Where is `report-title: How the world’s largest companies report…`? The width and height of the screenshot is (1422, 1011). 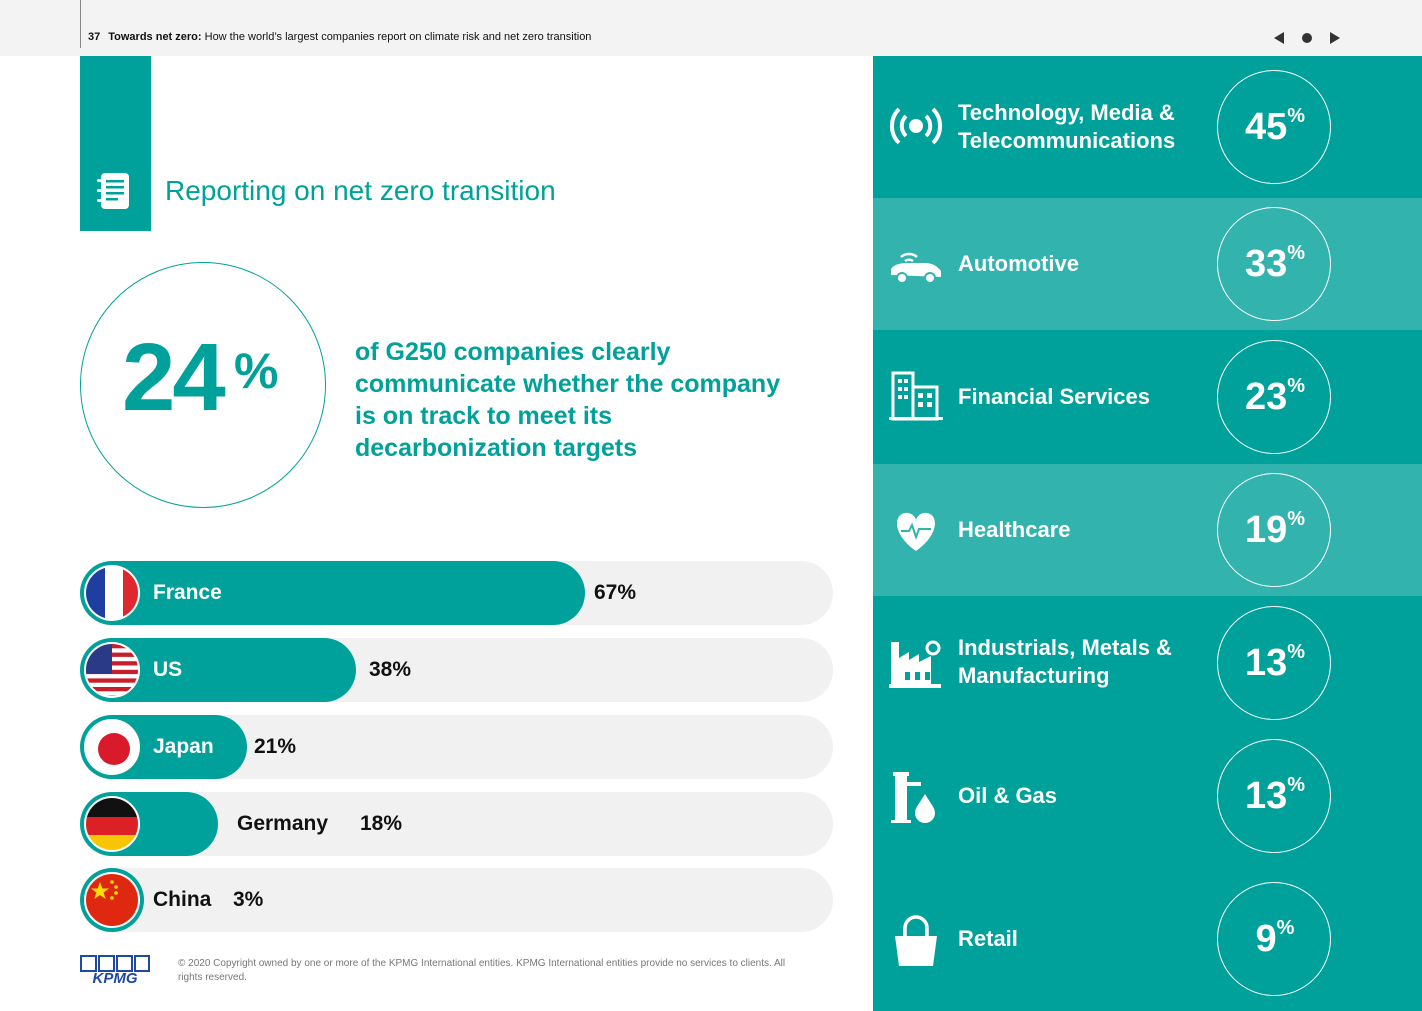
report-title: How the world’s largest companies report… is located at coordinates (396, 37).